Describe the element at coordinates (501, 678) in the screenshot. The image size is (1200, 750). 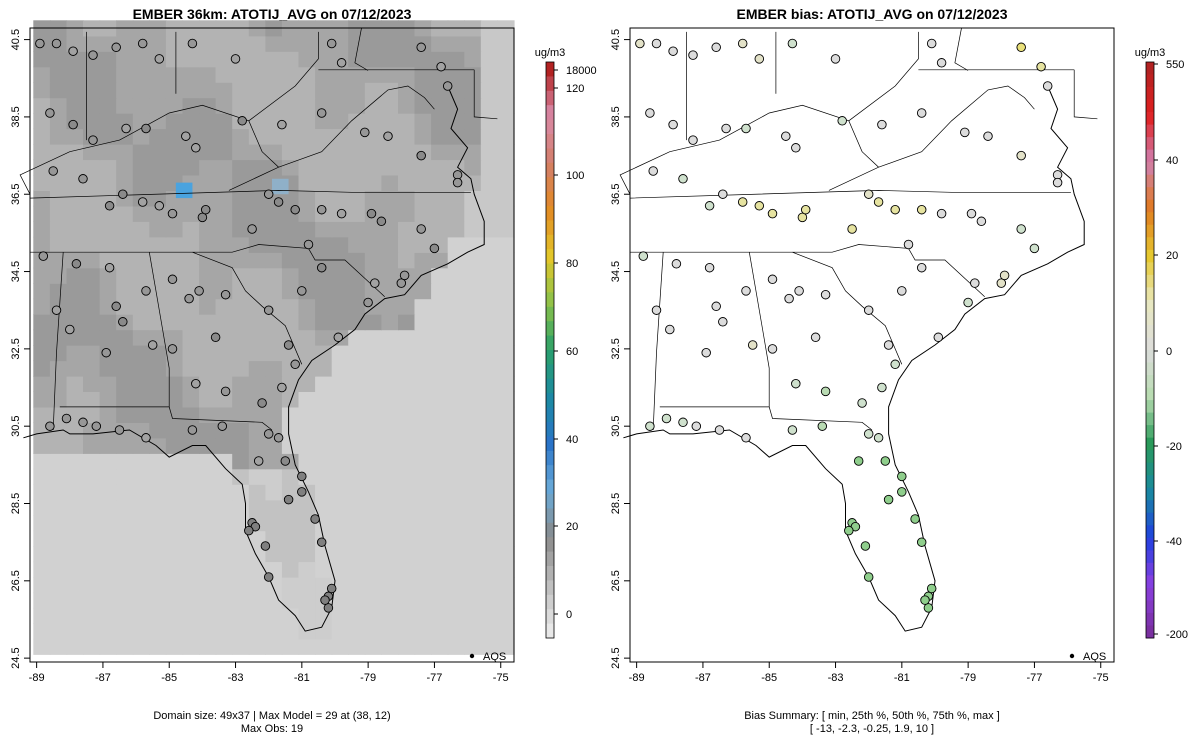
I see `x-tick-label: -75` at that location.